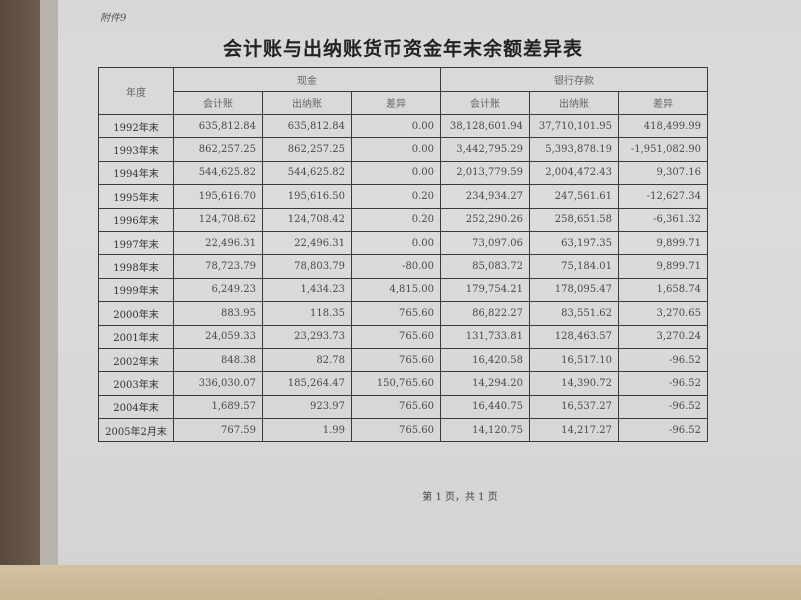  I want to click on cell-year: 2001年末, so click(136, 336).